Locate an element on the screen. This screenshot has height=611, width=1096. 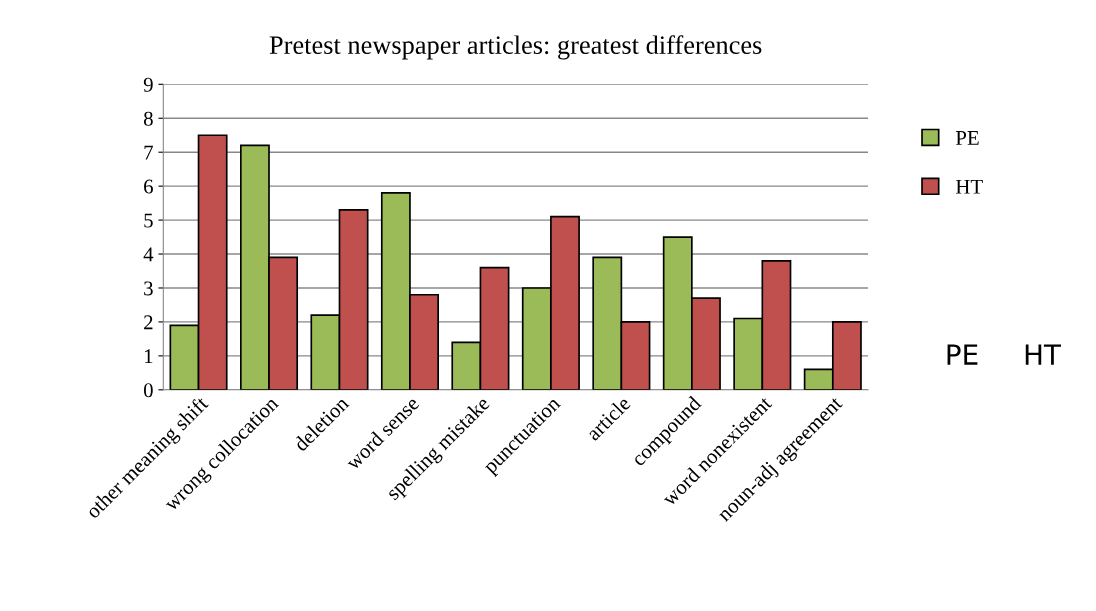
text: PE is located at coordinates (962, 354).